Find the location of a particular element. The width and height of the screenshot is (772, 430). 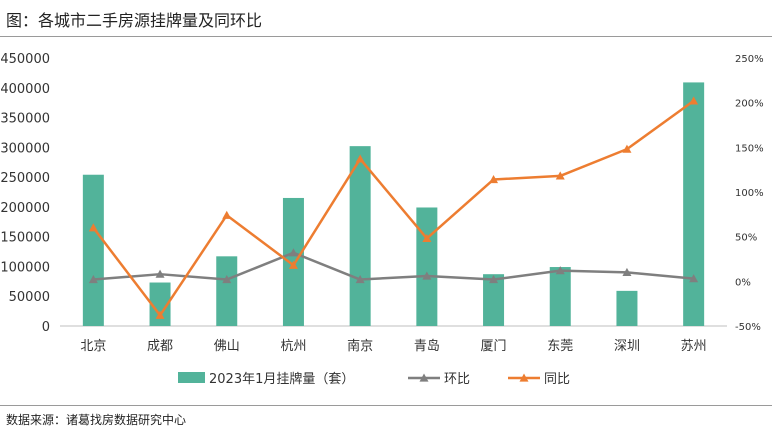

y-left-tick-label: 400000 is located at coordinates (25, 89).